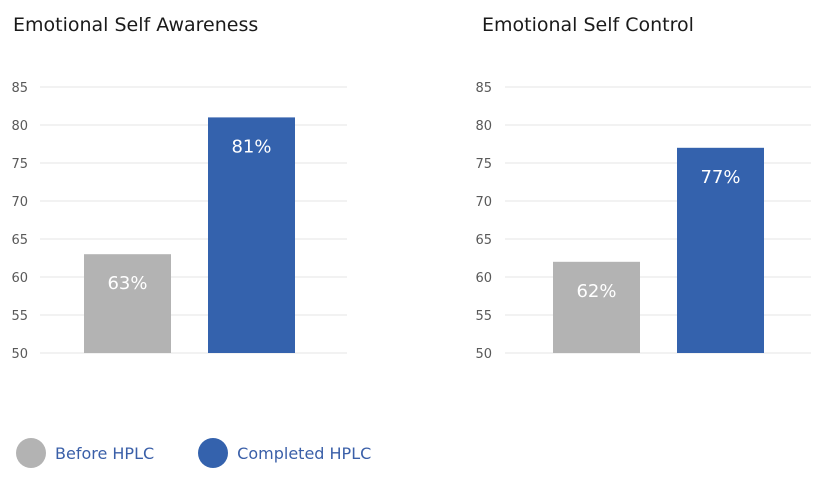 Image resolution: width=832 pixels, height=480 pixels. I want to click on legend-label: Before HPLC, so click(105, 453).